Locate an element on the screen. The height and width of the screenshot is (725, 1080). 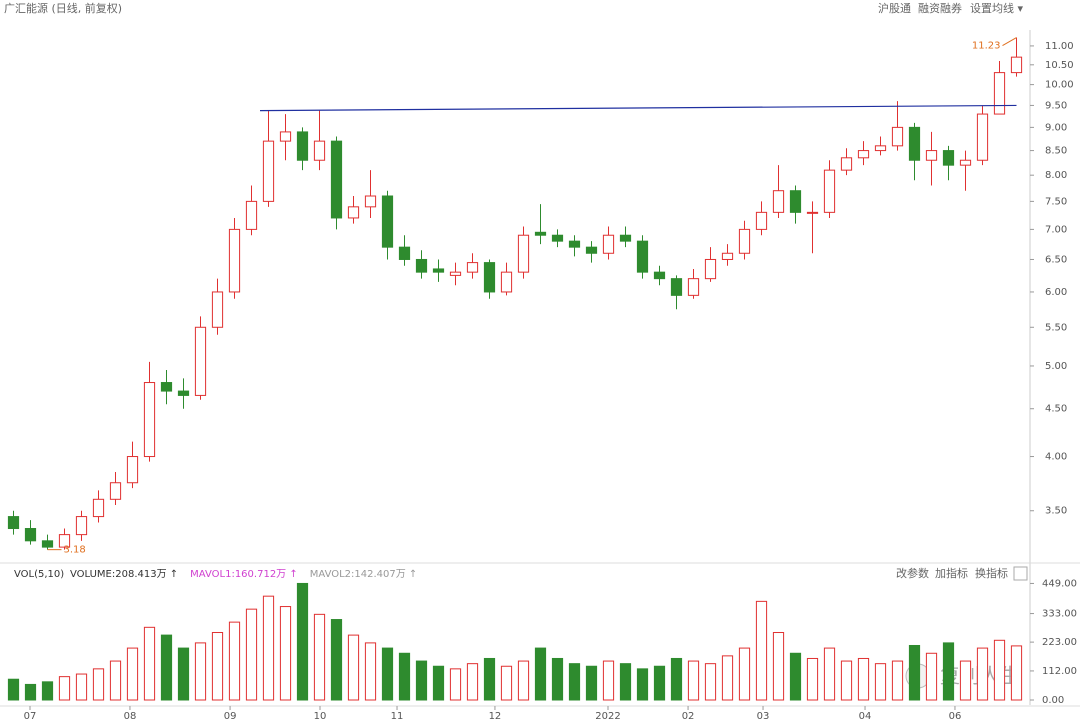
x-tick-label: 12 is located at coordinates (495, 716).